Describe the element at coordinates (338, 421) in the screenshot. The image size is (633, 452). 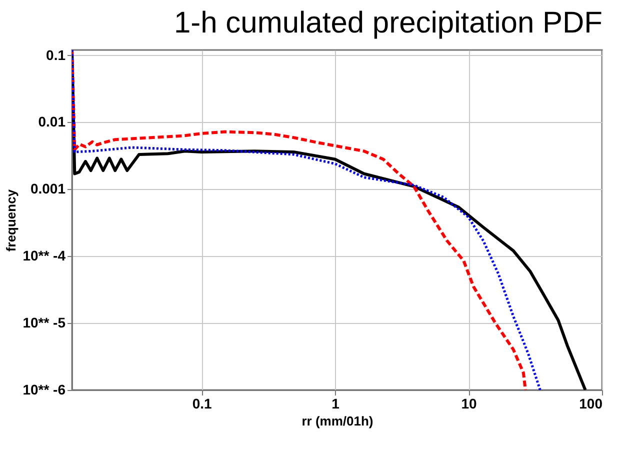
I see `x-axis-title: rr (mm/01h)` at that location.